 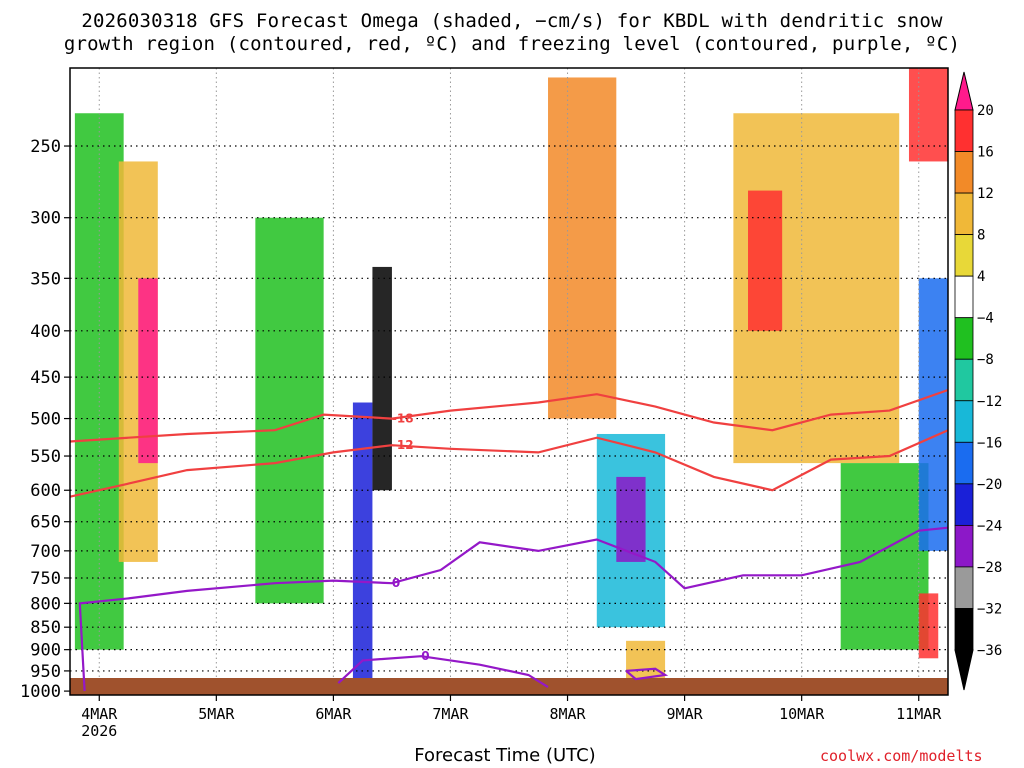 I want to click on ground-strip, so click(x=509, y=686).